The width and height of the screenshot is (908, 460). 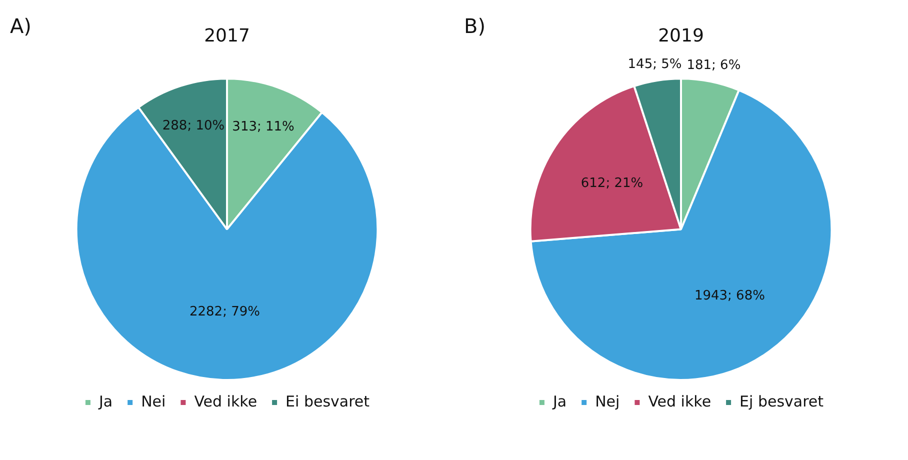 I want to click on data-label: 313; 11%, so click(x=263, y=126).